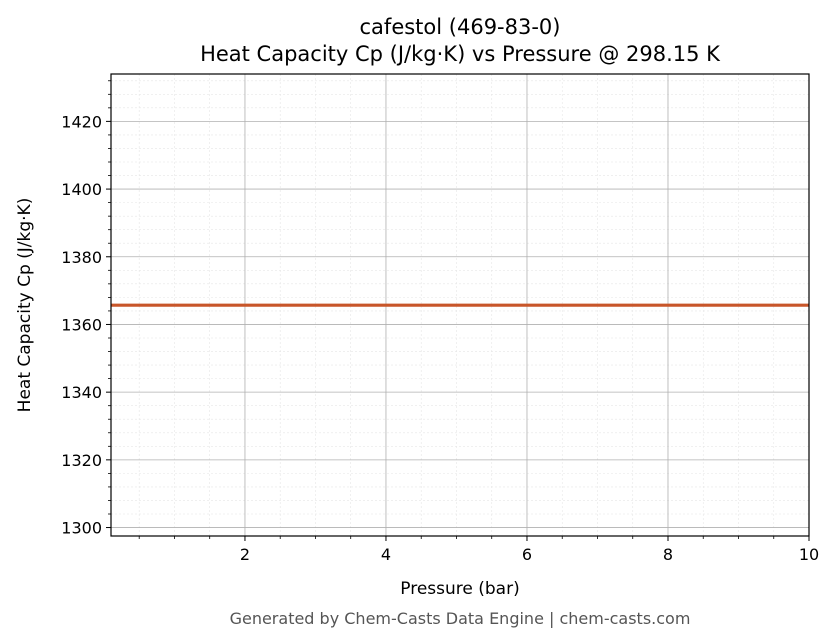 Image resolution: width=836 pixels, height=644 pixels. I want to click on x-tick-label: 10, so click(809, 554).